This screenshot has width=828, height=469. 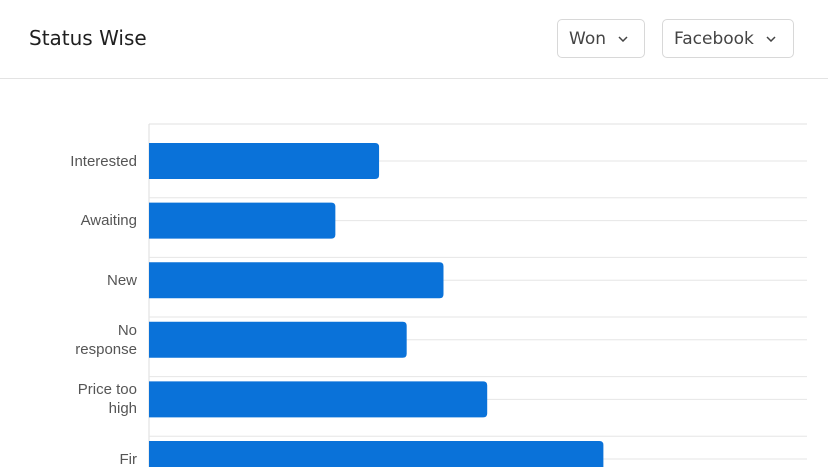 I want to click on dropdown-value: Facebook, so click(x=714, y=38).